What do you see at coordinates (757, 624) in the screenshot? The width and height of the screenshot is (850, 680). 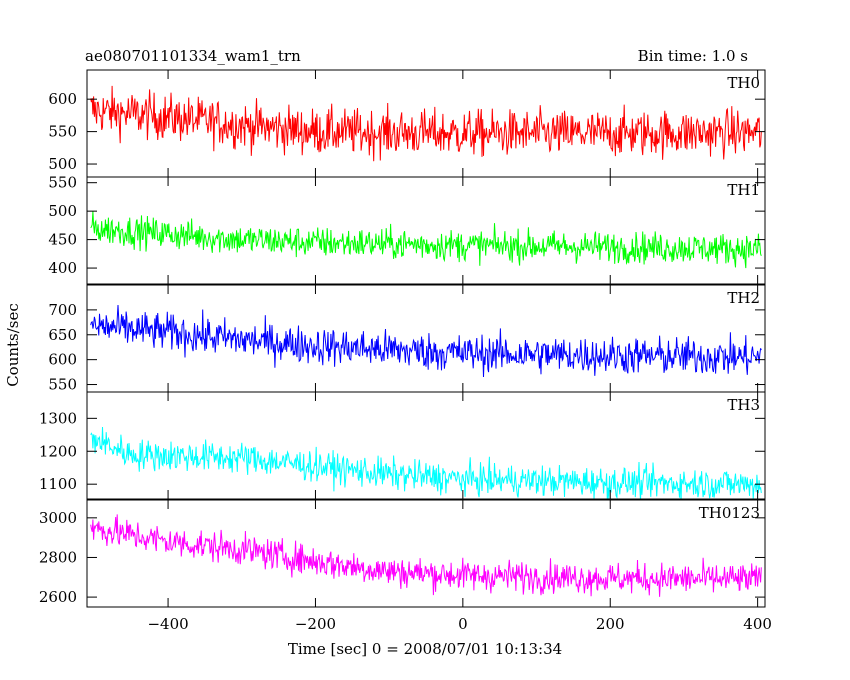 I see `x-tick-label: 400` at bounding box center [757, 624].